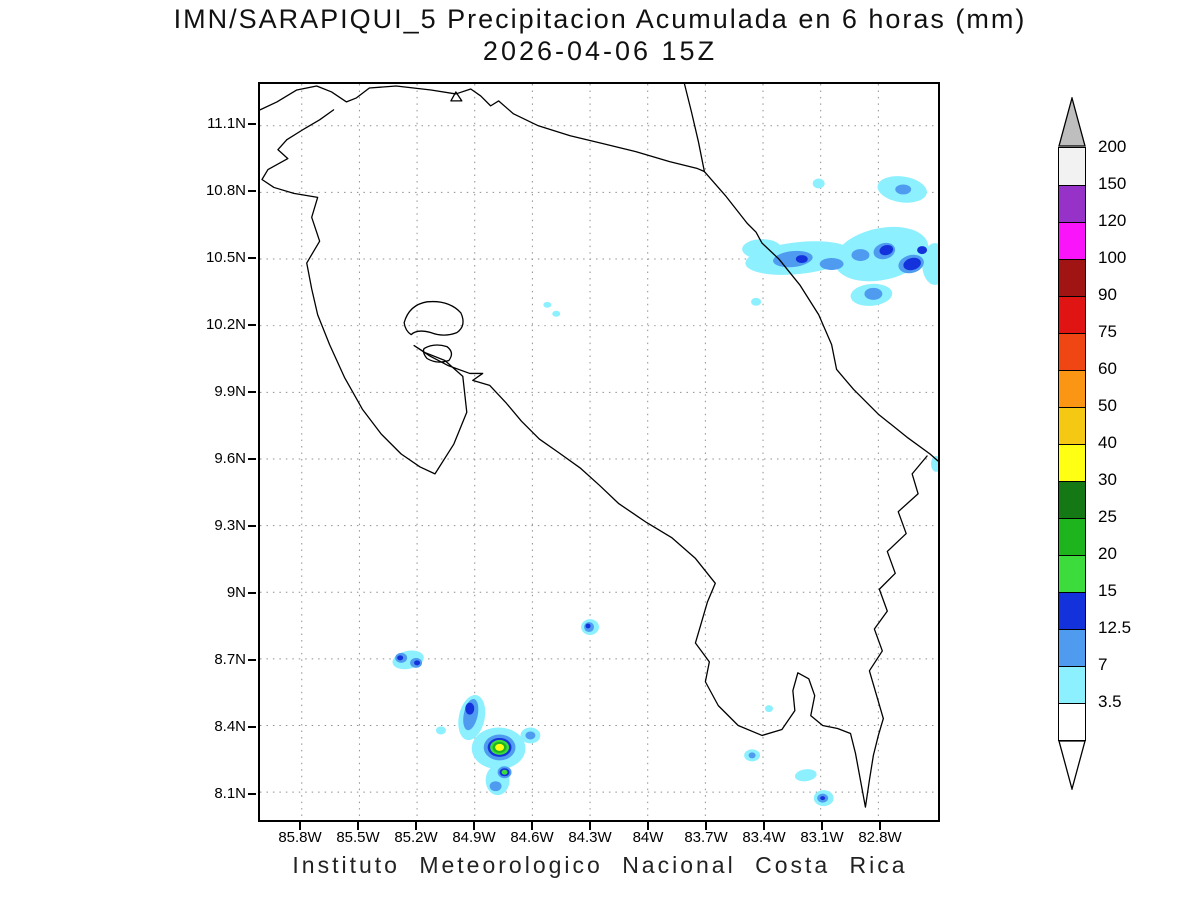 The width and height of the screenshot is (1200, 900). Describe the element at coordinates (437, 353) in the screenshot. I see `small-lake` at that location.